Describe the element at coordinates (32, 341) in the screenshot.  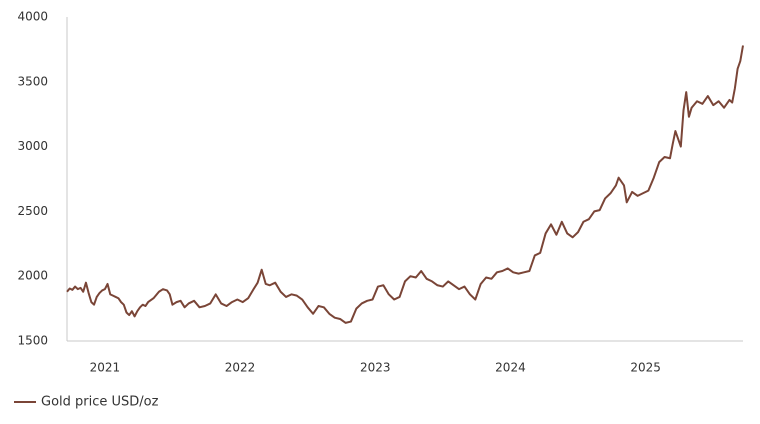
I see `y-tick-label: 1500` at that location.